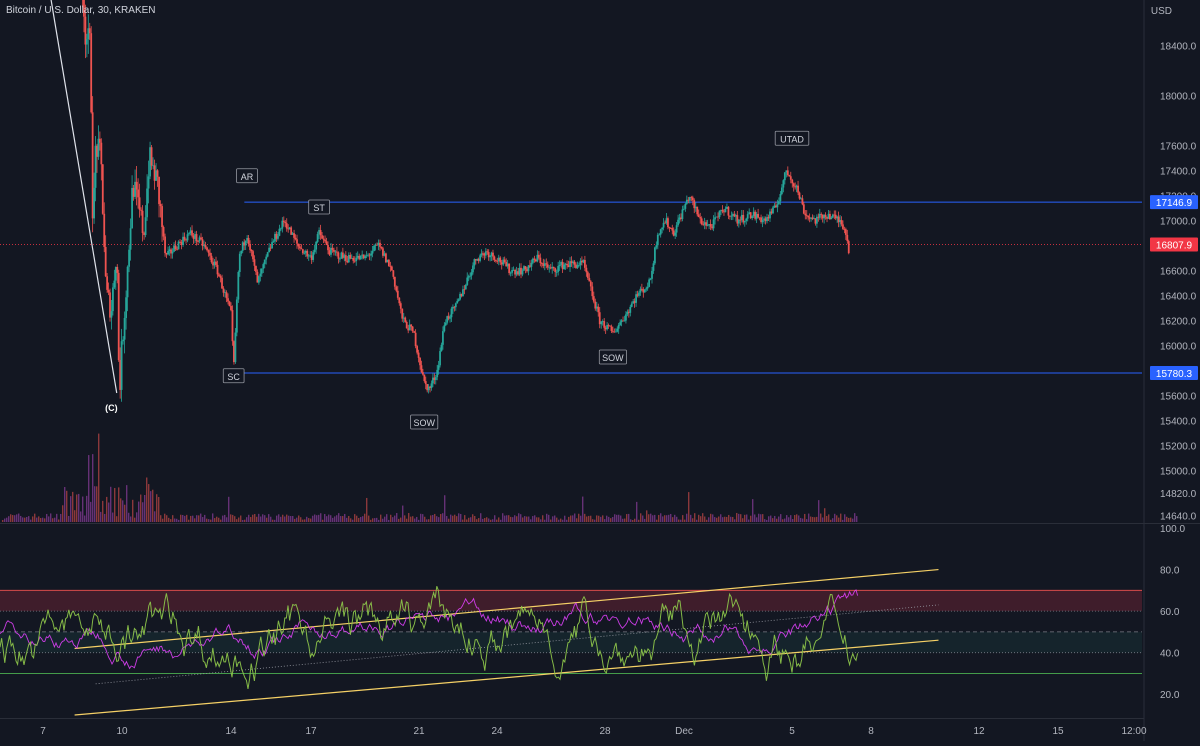 The image size is (1200, 746). I want to click on wyckoff-label: SOW, so click(613, 358).